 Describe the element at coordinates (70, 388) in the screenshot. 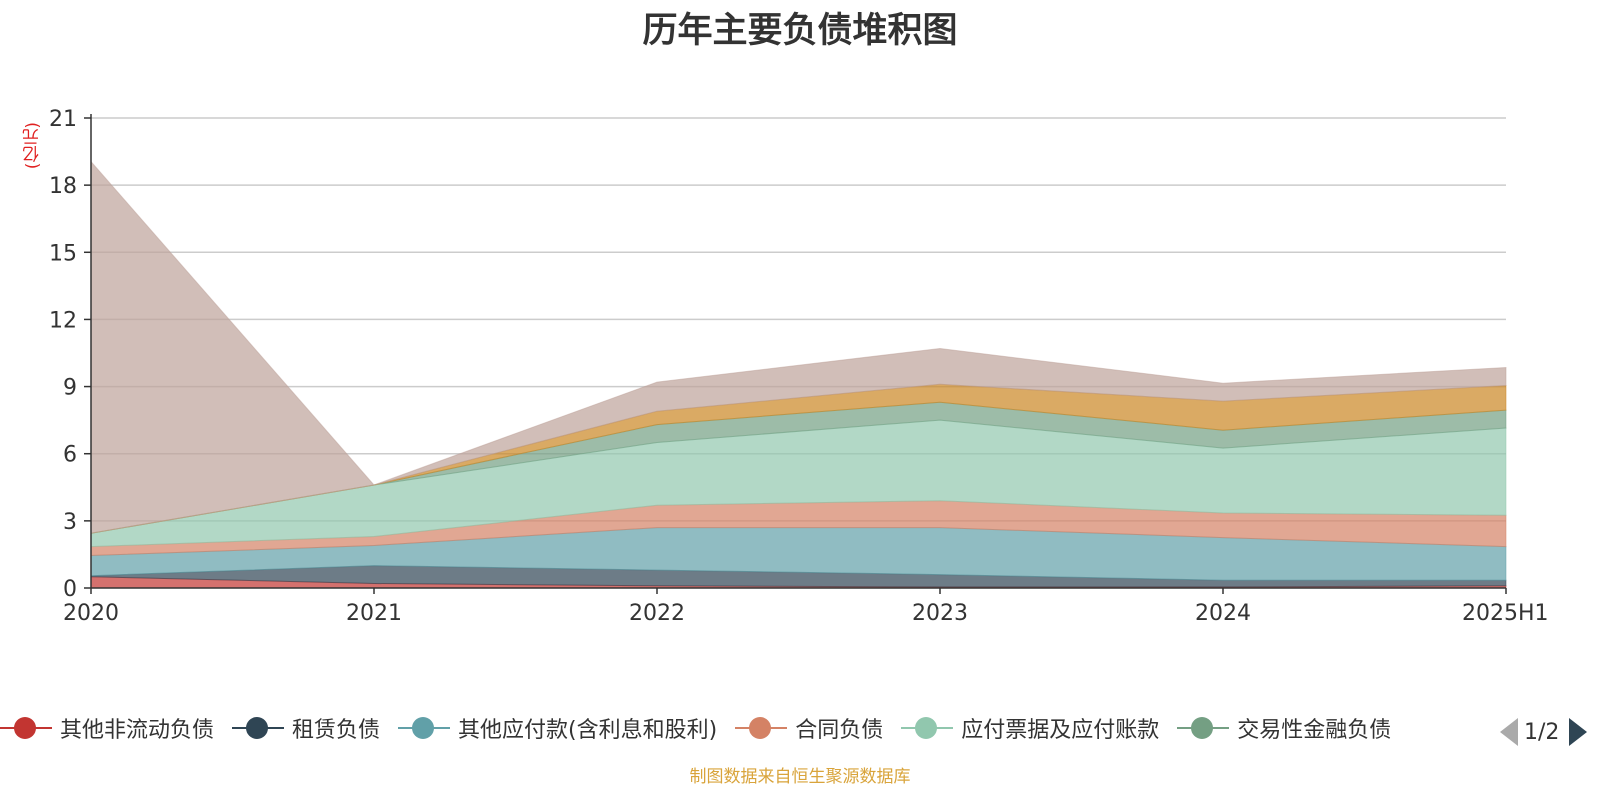

I see `y-tick-label: 9` at that location.